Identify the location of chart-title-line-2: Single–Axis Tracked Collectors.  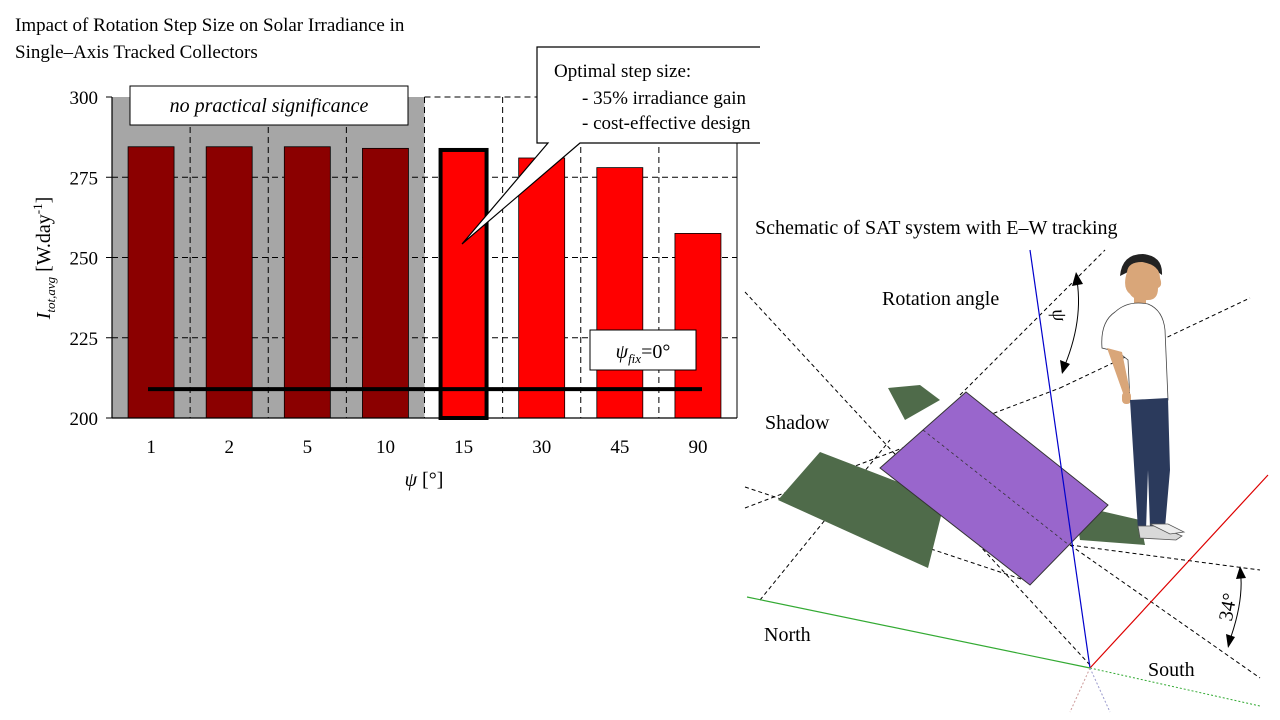
(136, 52).